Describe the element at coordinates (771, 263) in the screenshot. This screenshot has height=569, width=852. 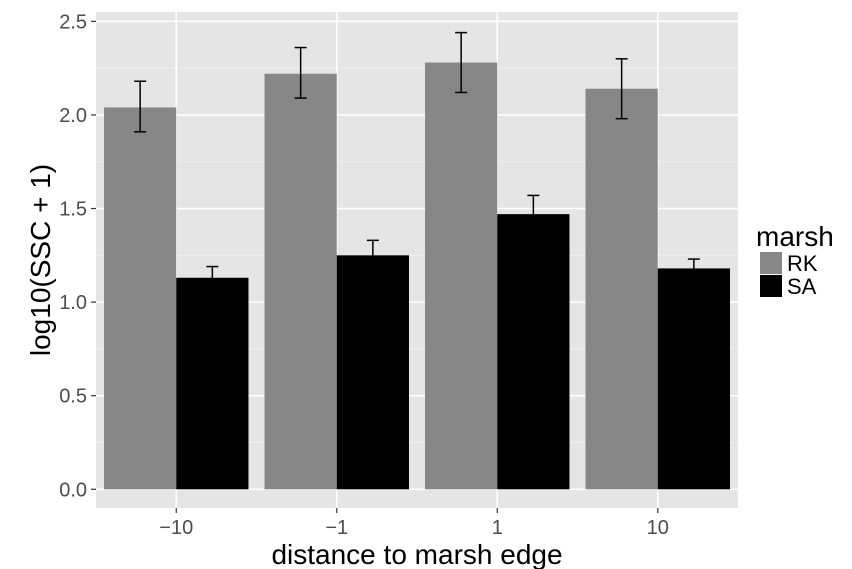
I see `legend-key-rk` at that location.